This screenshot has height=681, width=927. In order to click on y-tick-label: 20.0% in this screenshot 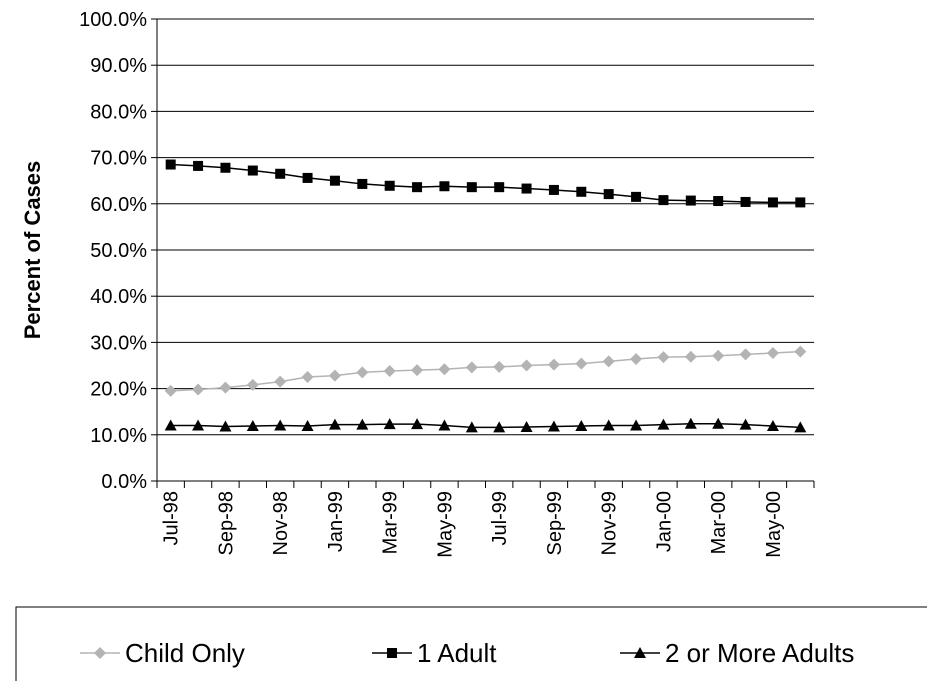, I will do `click(118, 390)`.